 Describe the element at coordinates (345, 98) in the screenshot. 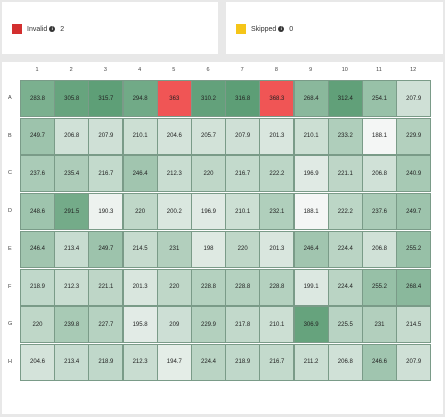

I see `well-cell: 312.4` at that location.